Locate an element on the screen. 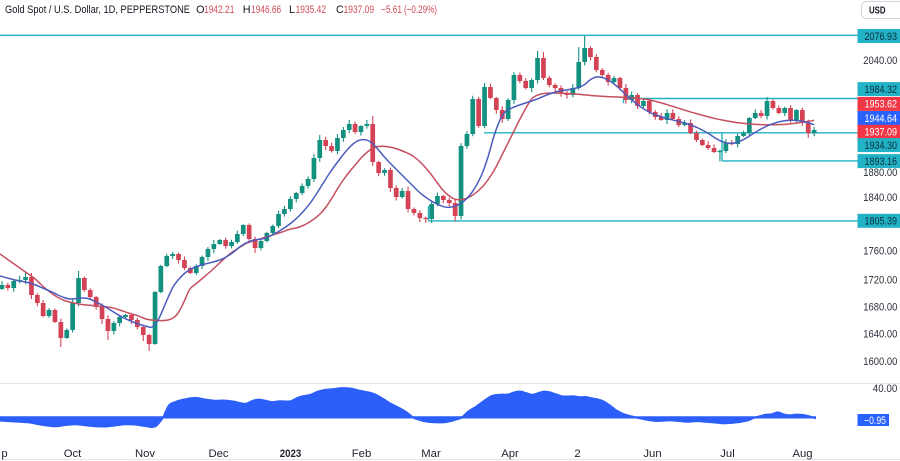 This screenshot has width=900, height=461. svg-text: Nov is located at coordinates (145, 454).